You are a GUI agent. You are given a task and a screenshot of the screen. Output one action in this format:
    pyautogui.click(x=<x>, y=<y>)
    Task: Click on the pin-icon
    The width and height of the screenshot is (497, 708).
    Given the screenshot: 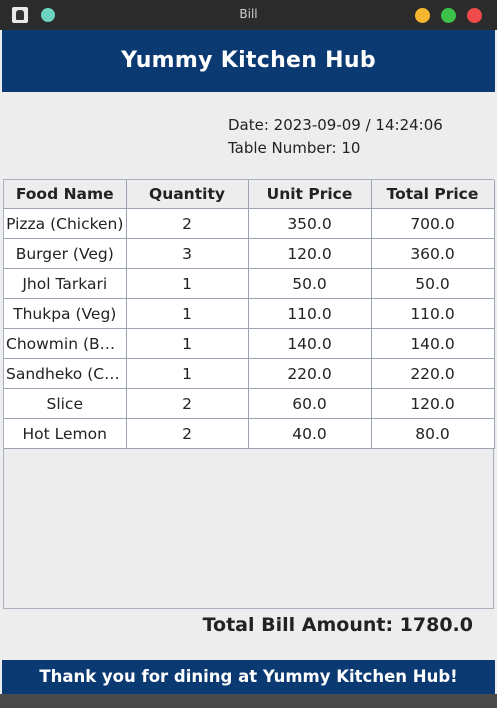 What is the action you would take?
    pyautogui.click(x=48, y=15)
    